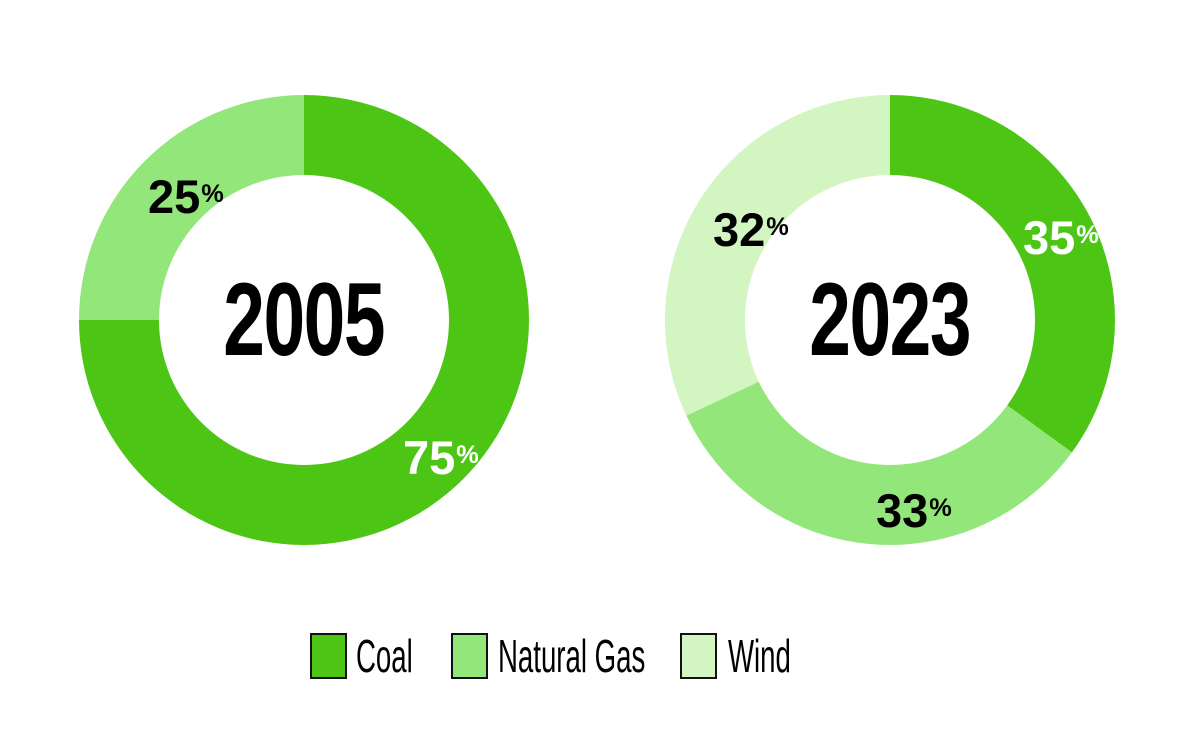 The width and height of the screenshot is (1199, 734). I want to click on donut-hole-2005: 2005, so click(304, 320).